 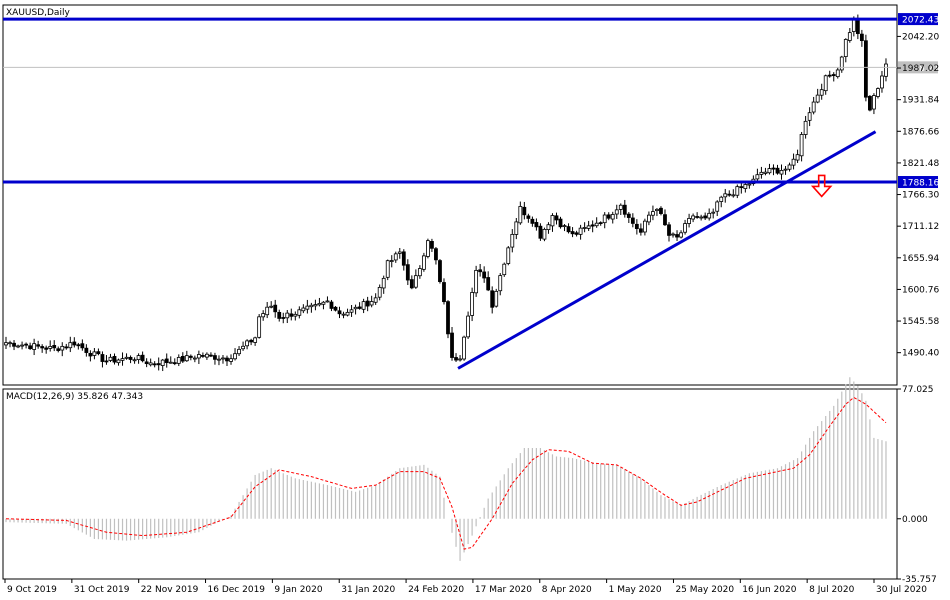 What do you see at coordinates (920, 21) in the screenshot?
I see `level-price-label: 2072.43` at bounding box center [920, 21].